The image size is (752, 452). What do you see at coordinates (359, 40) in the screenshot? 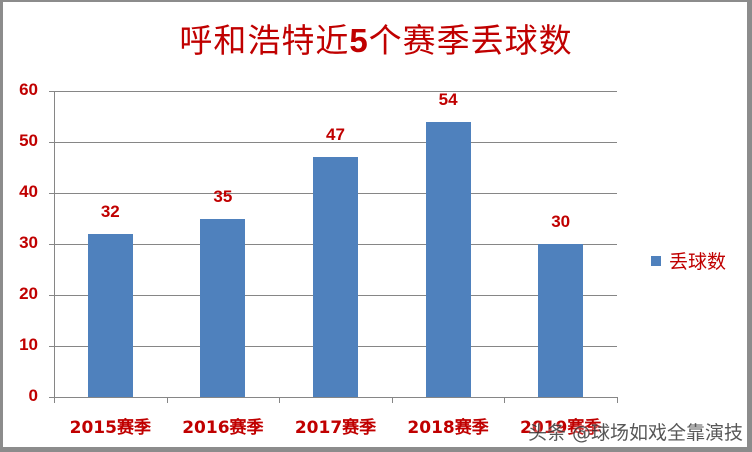
I see `title-number: 5` at bounding box center [359, 40].